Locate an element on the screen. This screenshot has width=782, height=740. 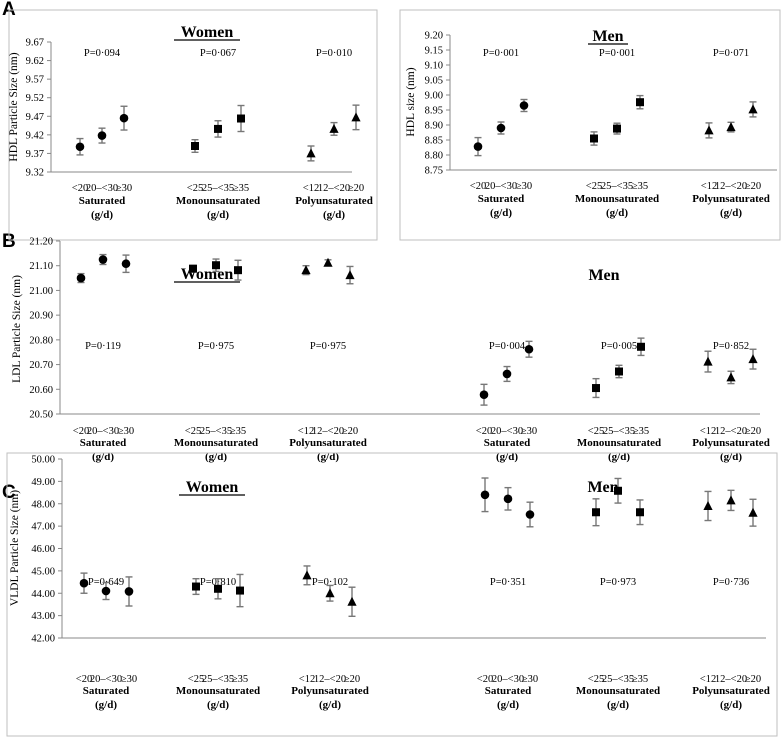
y-tick-label: 43.00 is located at coordinates (43, 616).